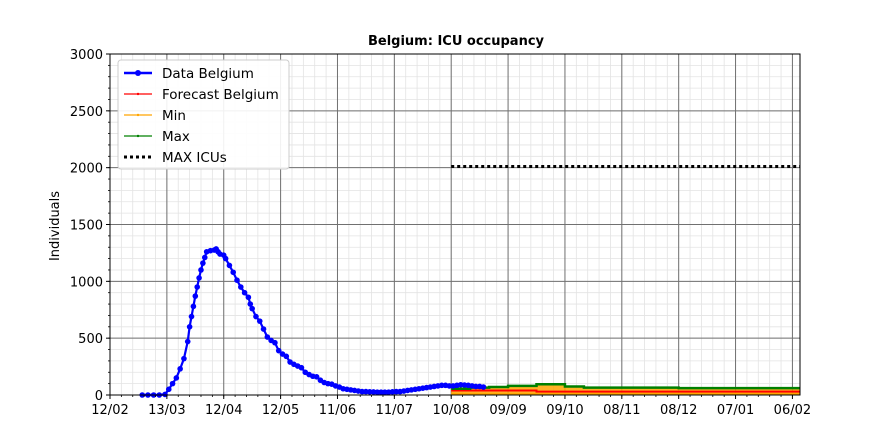 This screenshot has width=888, height=444. I want to click on x-tick-label: 12/04, so click(223, 410).